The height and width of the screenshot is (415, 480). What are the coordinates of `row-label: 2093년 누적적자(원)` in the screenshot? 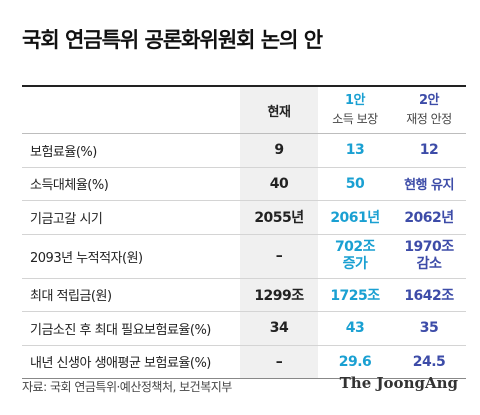 It's located at (86, 258).